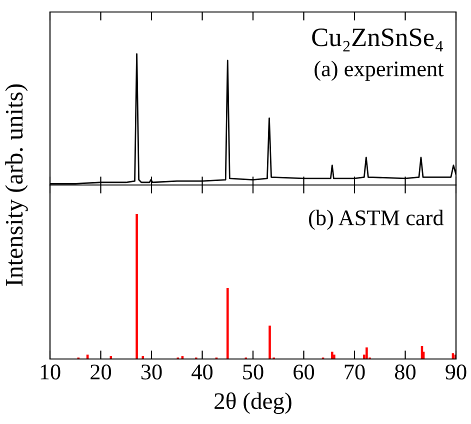  Describe the element at coordinates (354, 372) in the screenshot. I see `x-tick-label: 70` at that location.